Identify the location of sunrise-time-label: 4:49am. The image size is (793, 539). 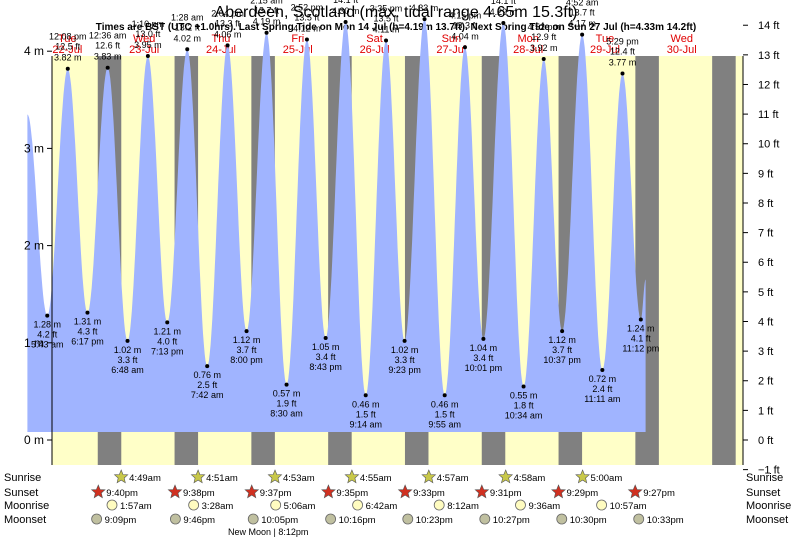
(145, 478).